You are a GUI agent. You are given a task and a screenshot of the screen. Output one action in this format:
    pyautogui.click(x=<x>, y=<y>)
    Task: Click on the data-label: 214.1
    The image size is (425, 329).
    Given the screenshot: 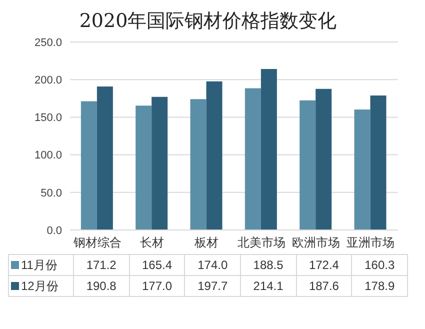 What is the action you would take?
    pyautogui.click(x=268, y=286)
    